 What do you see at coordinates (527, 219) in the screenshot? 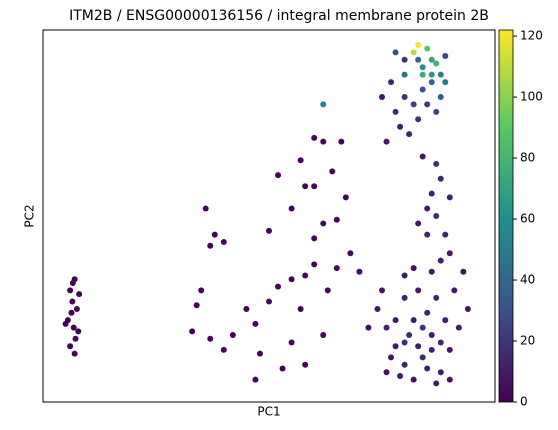
I see `colorbar-tick-label: 60` at bounding box center [527, 219].